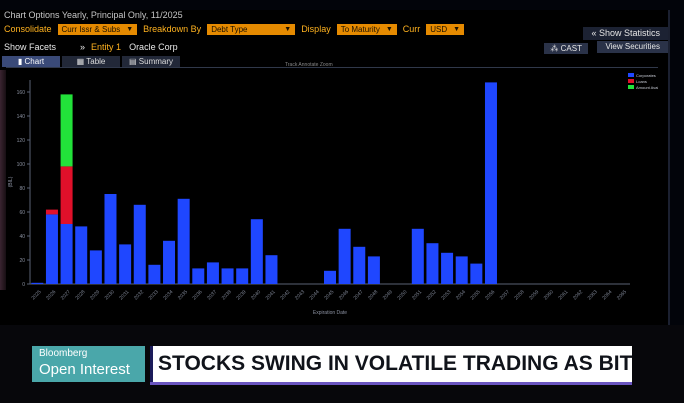  I want to click on y-axis-label: (BIL), so click(11, 181).